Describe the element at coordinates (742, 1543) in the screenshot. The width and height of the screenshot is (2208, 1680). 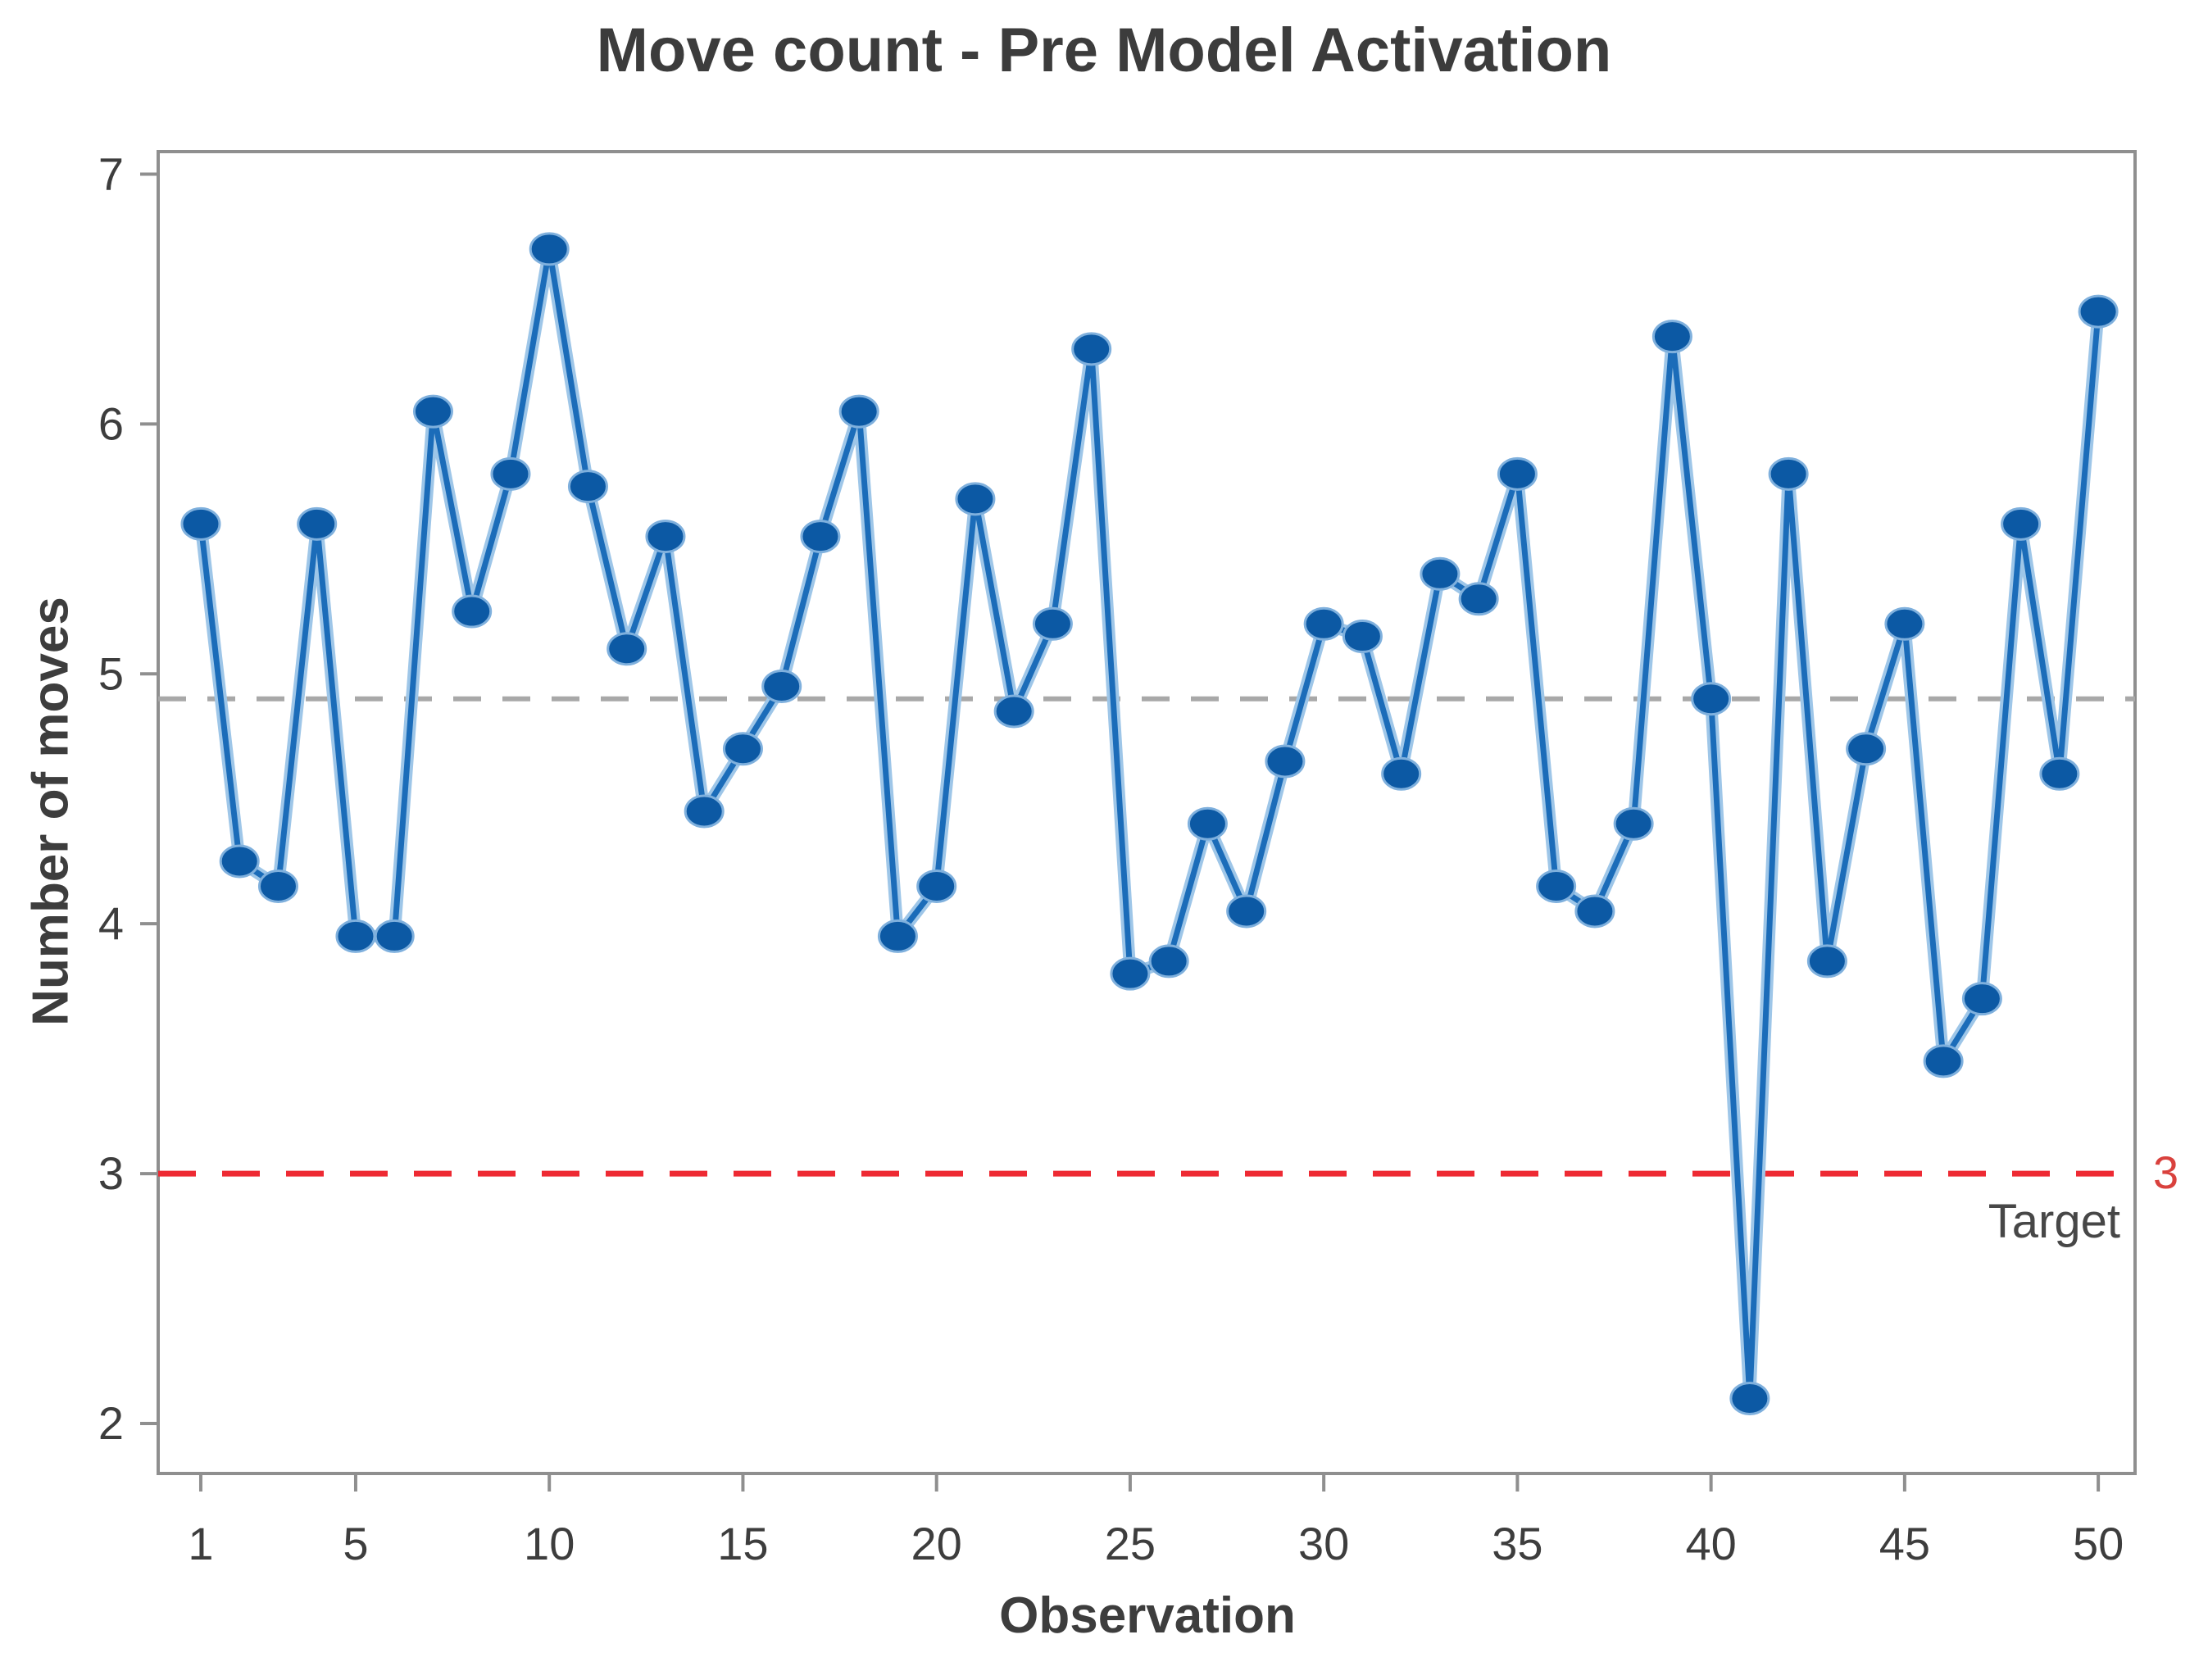
I see `x-tick-label: 15` at that location.